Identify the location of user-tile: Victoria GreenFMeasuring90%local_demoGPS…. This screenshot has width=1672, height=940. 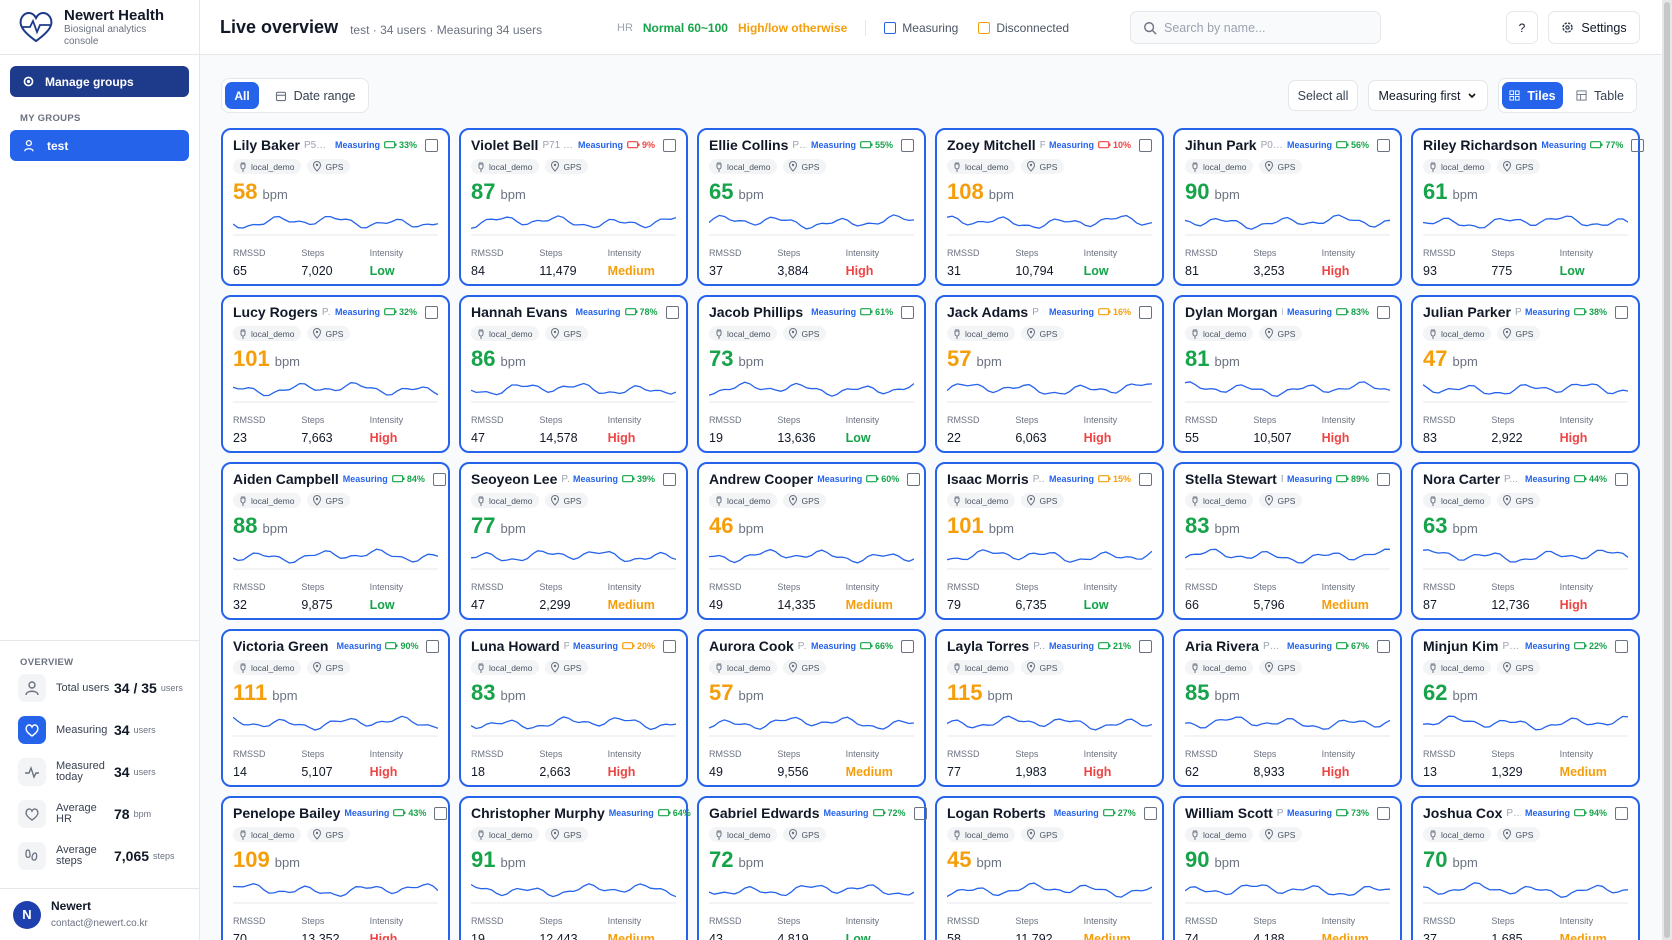
(335, 708).